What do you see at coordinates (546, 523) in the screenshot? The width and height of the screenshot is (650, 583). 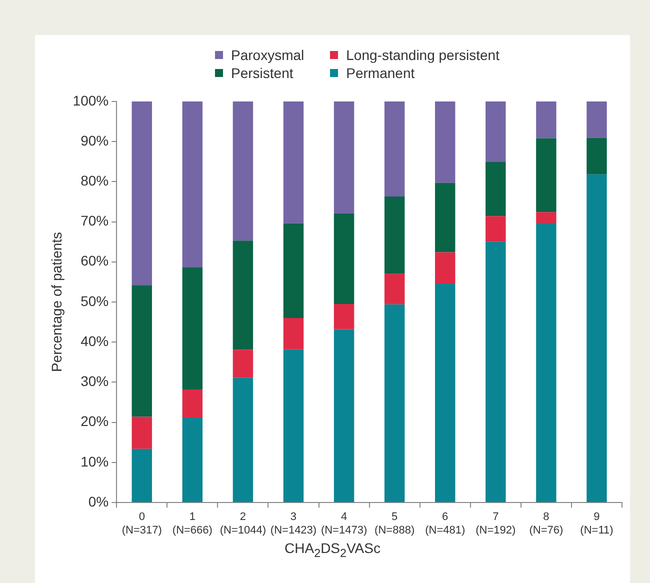 I see `x-tick-label: 8 (N=76)` at bounding box center [546, 523].